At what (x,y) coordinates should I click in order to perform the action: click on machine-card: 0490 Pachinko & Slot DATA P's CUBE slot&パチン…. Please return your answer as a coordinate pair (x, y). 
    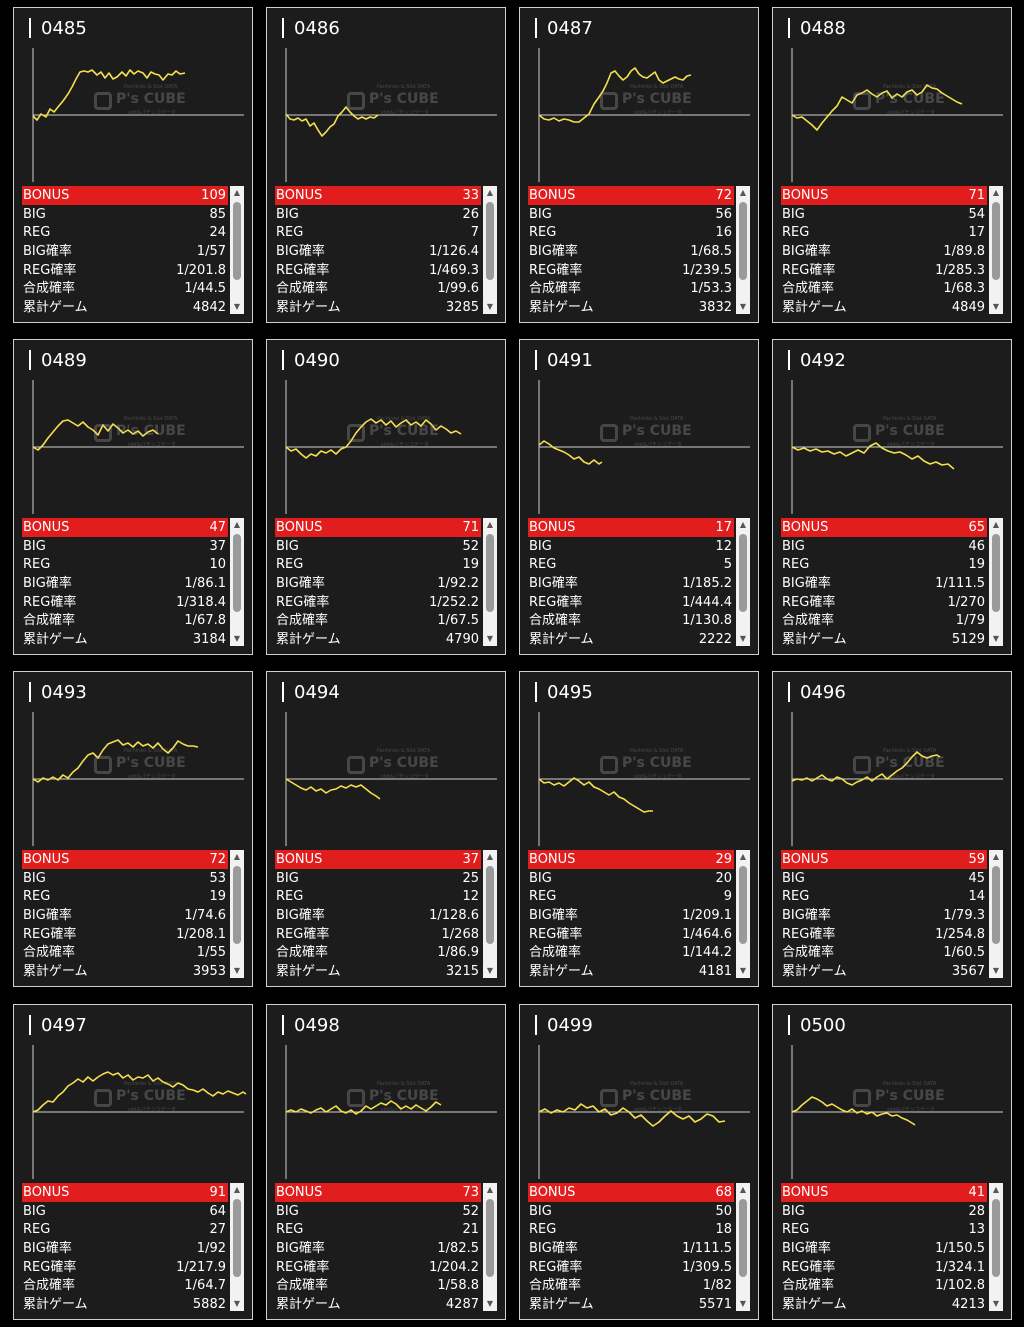
    Looking at the image, I should click on (386, 497).